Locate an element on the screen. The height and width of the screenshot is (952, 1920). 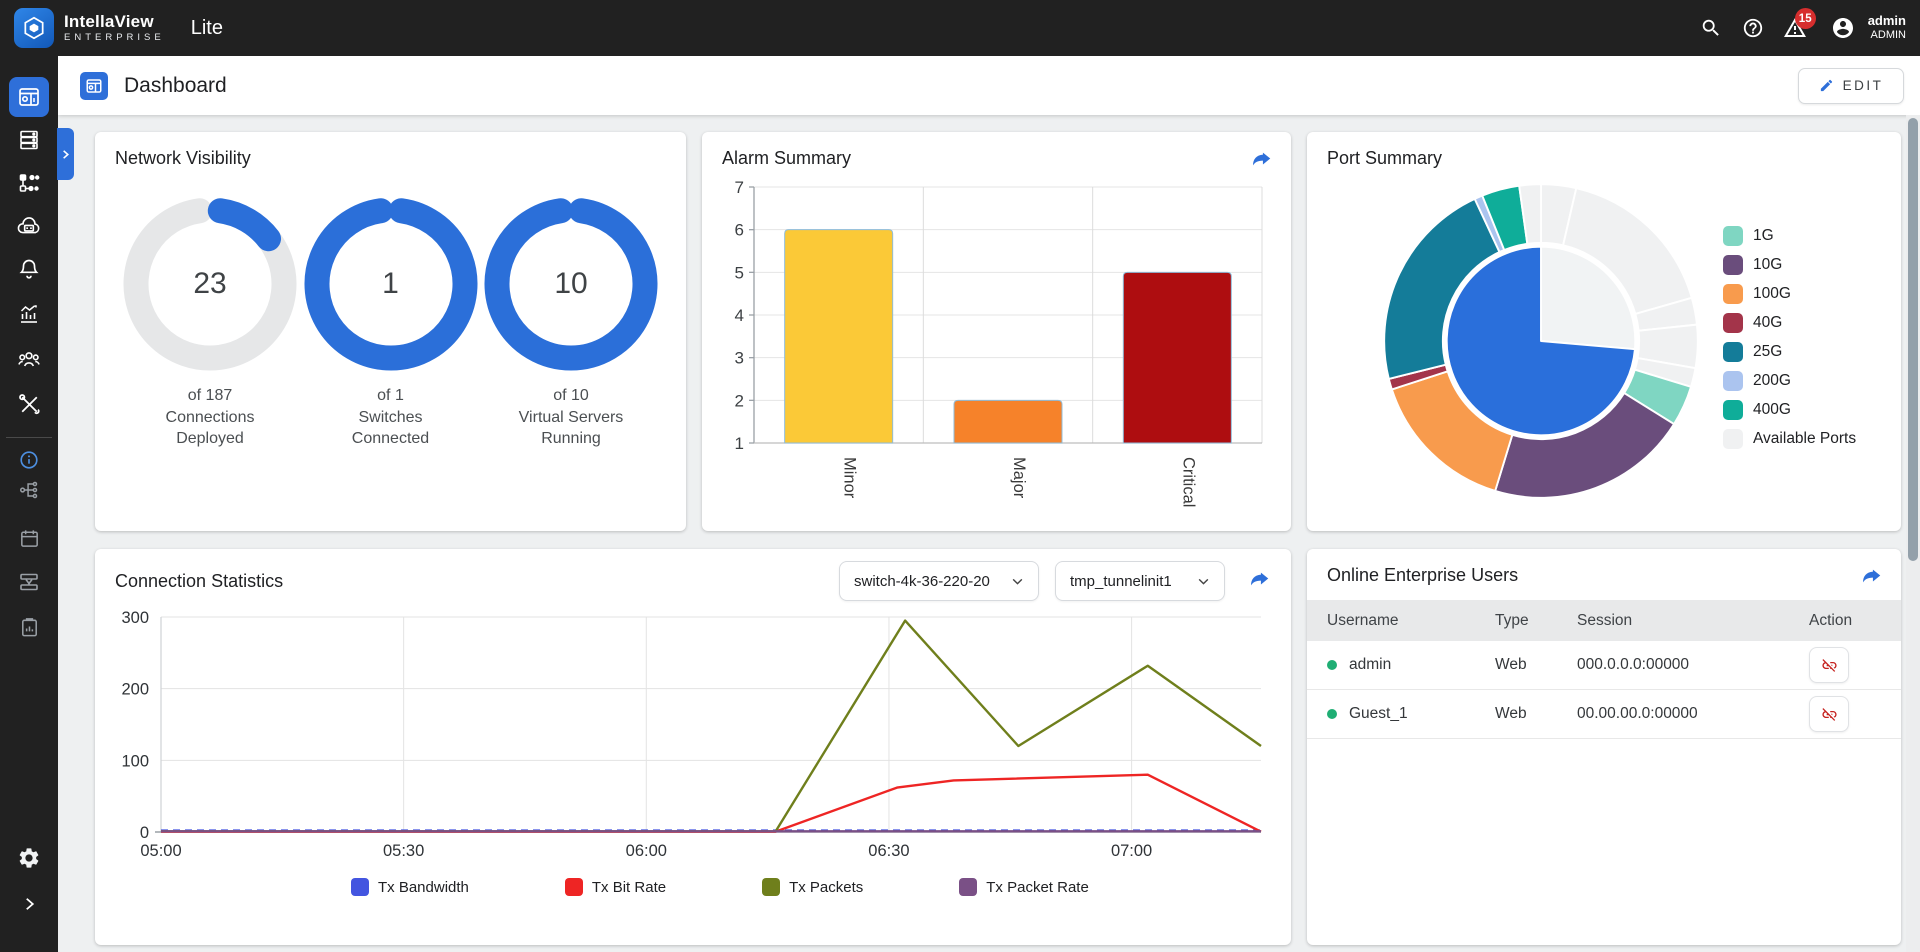
table-row: admin Web 000.0.0.0:00000 is located at coordinates (1604, 665).